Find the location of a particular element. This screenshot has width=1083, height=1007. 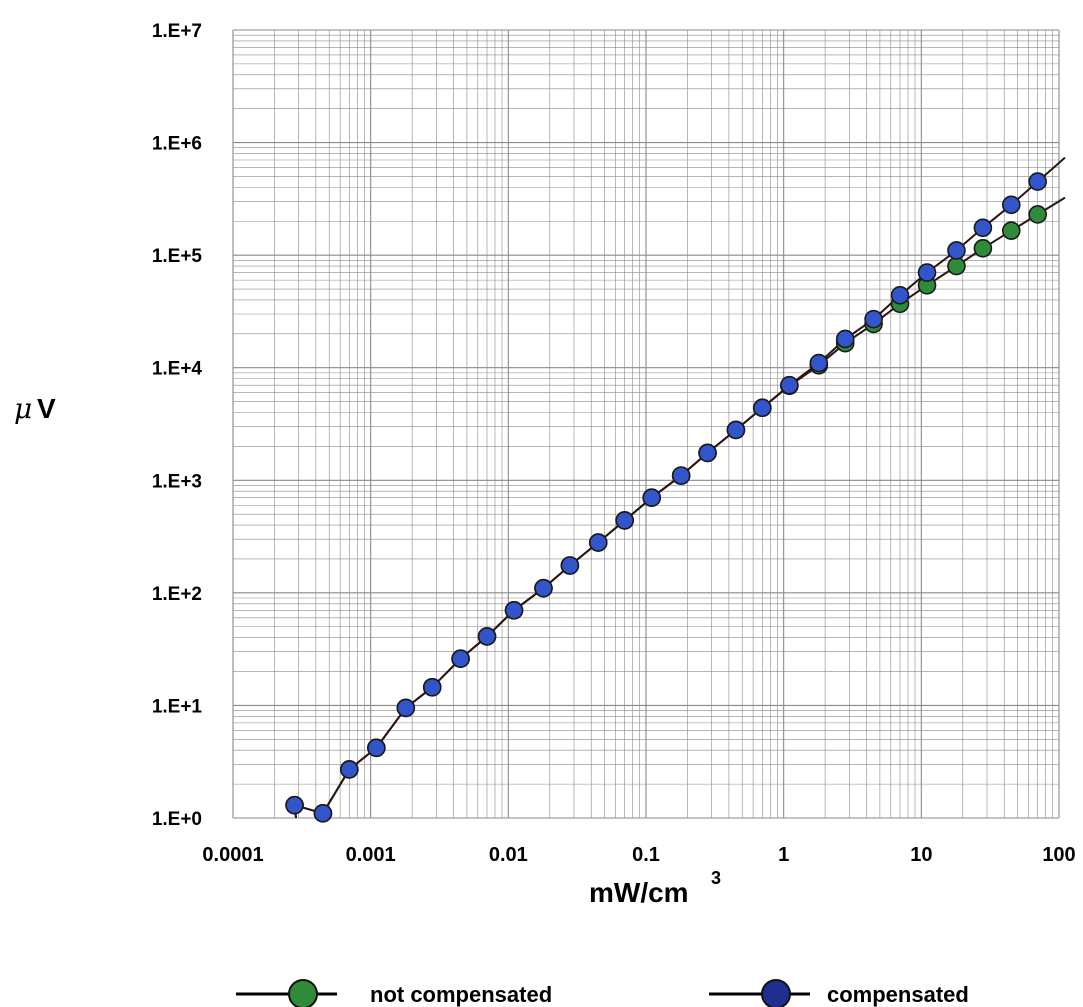

legend-marker-compensated is located at coordinates (776, 993).